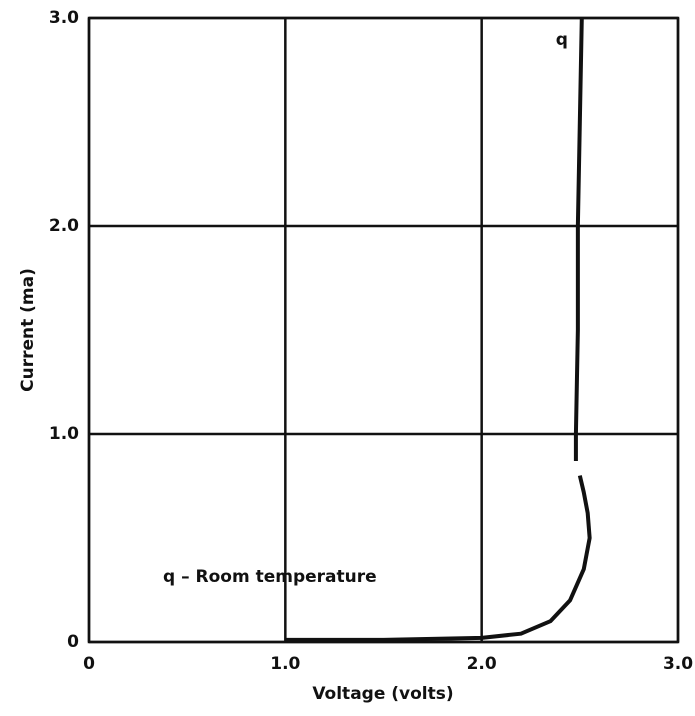  Describe the element at coordinates (562, 40) in the screenshot. I see `series-label: q` at that location.